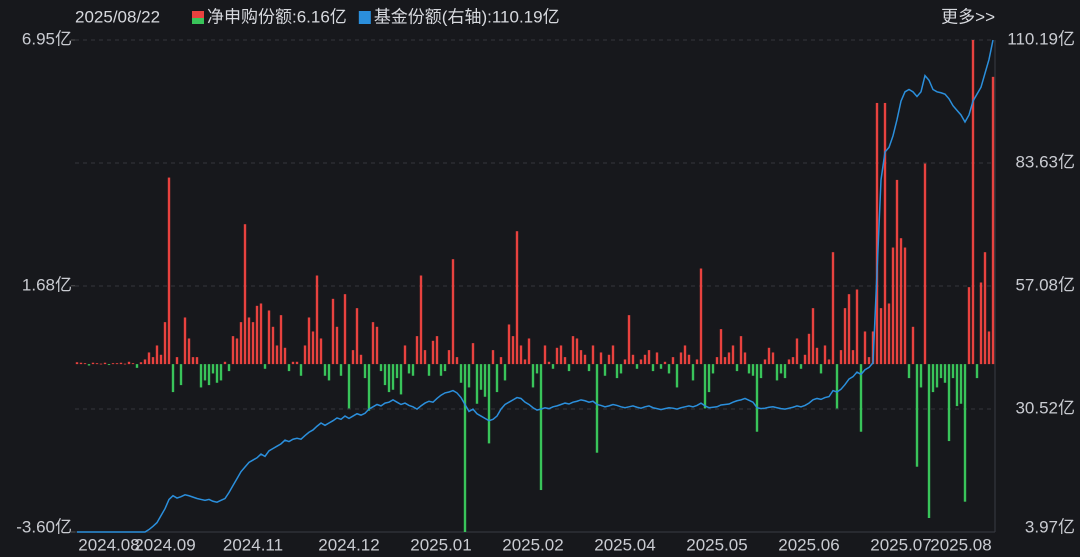  Describe the element at coordinates (1045, 162) in the screenshot. I see `y2-tick-label: 83.63亿` at that location.